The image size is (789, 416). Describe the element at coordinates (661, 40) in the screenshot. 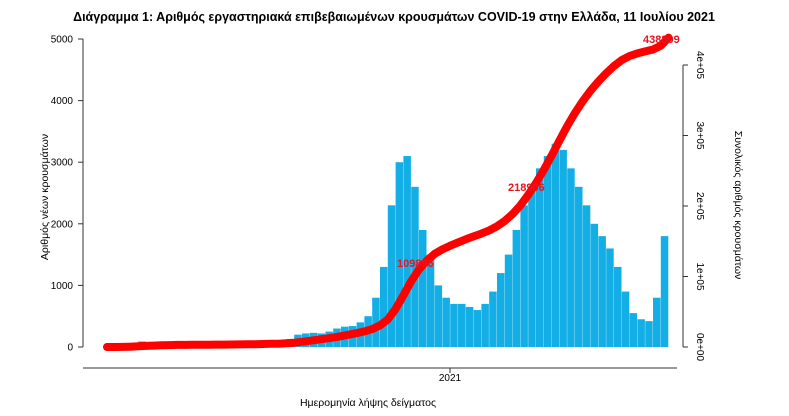

I see `annotation-total: 438809` at that location.